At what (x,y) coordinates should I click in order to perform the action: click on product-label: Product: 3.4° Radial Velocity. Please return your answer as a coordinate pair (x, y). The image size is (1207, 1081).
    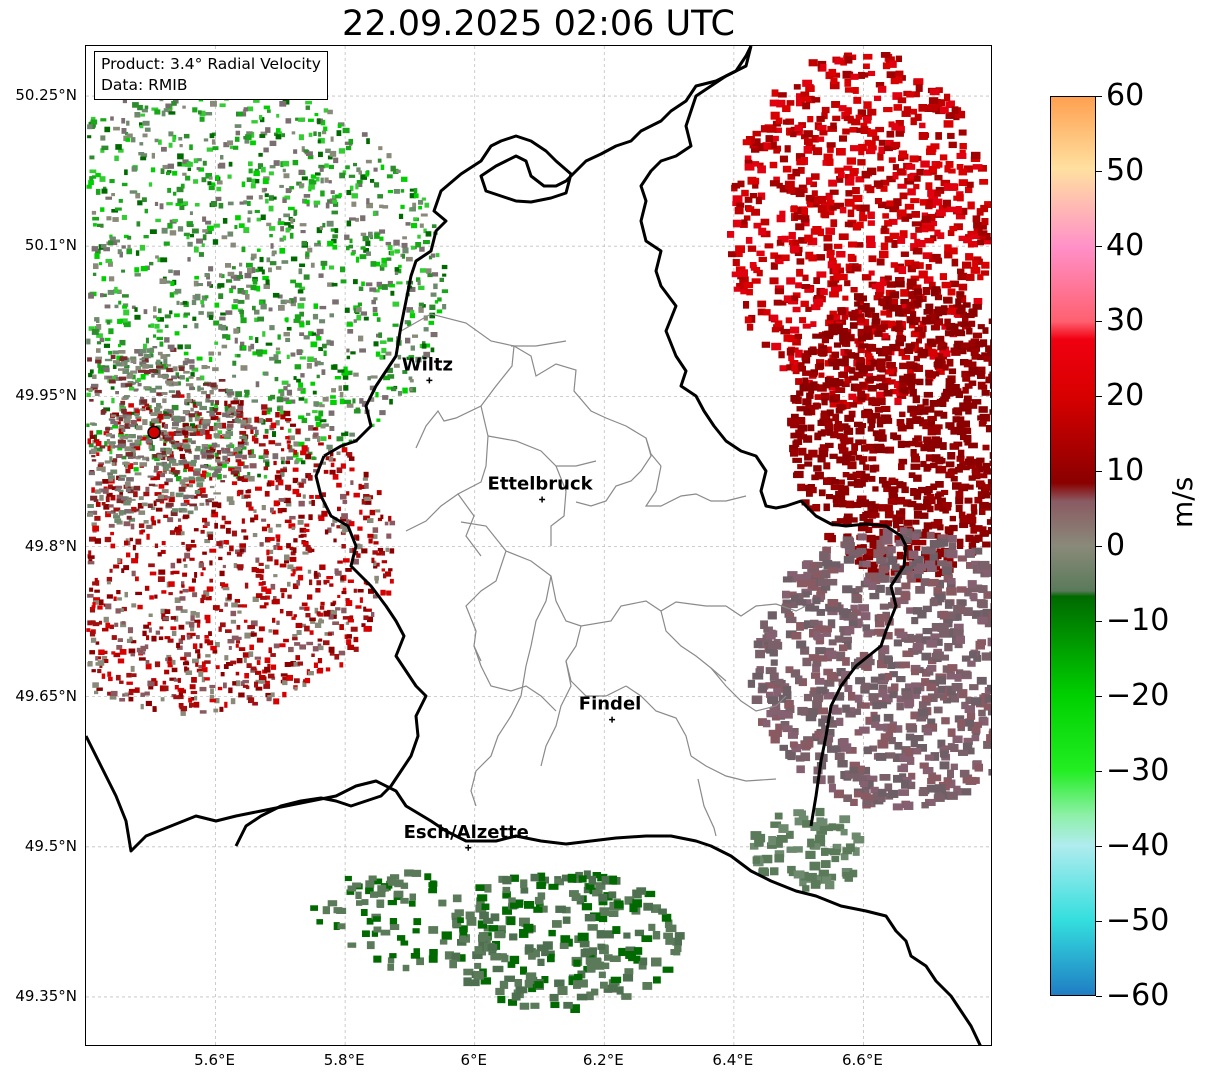
    Looking at the image, I should click on (211, 64).